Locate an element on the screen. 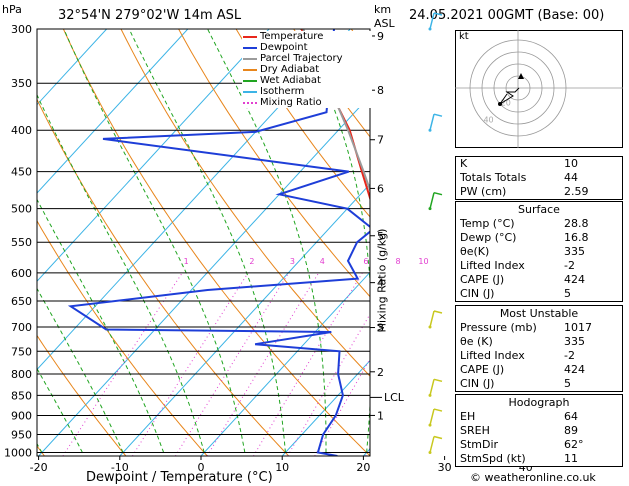  height-unit-km: km is located at coordinates (383, 9).